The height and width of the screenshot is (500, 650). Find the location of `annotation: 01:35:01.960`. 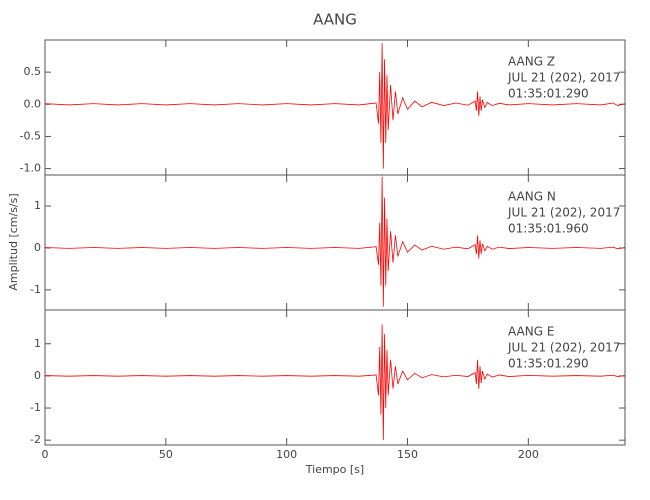

annotation: 01:35:01.960 is located at coordinates (548, 229).